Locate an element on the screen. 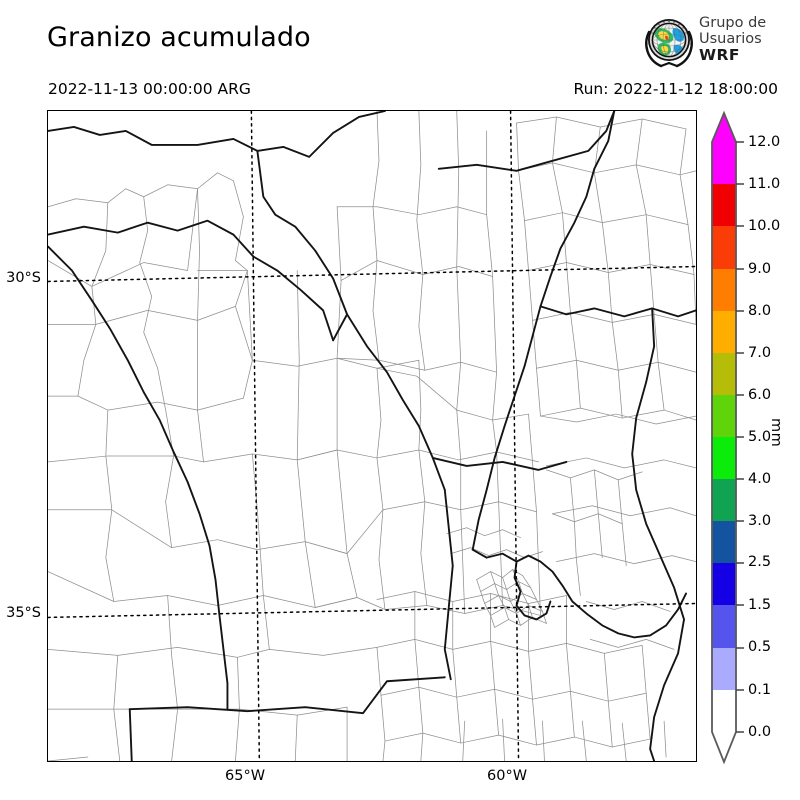 This screenshot has width=800, height=800. colorbar-tick-1p5: 1.5 is located at coordinates (760, 605).